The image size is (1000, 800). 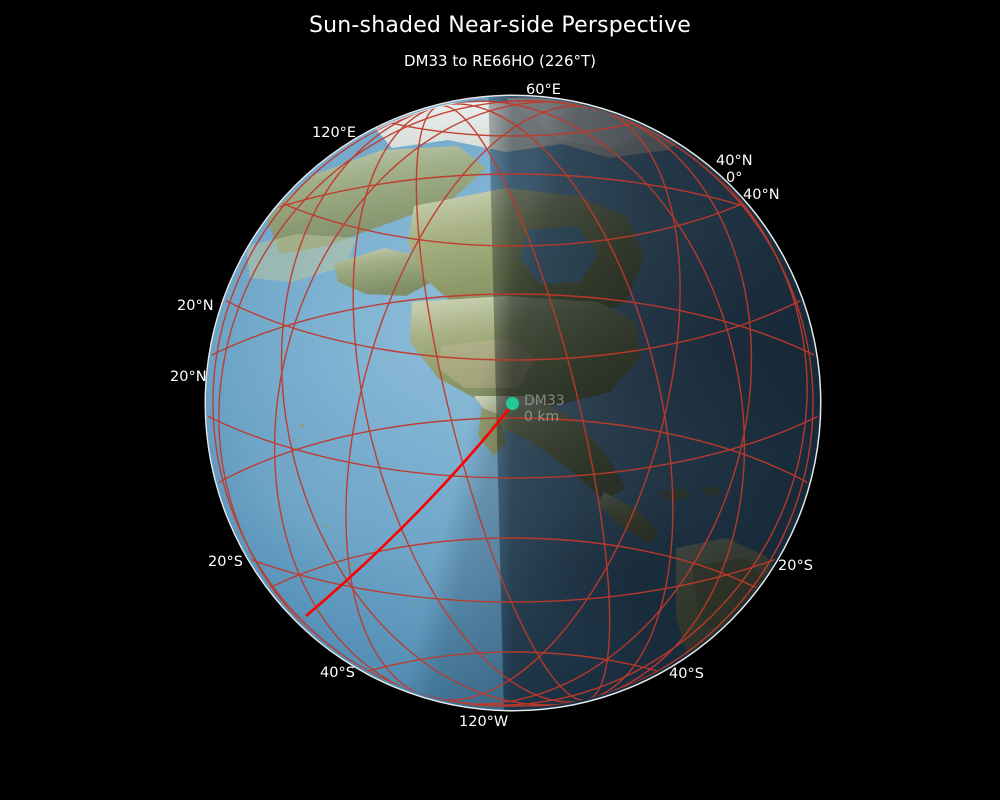 What do you see at coordinates (484, 722) in the screenshot?
I see `graticule-label: 120°W` at bounding box center [484, 722].